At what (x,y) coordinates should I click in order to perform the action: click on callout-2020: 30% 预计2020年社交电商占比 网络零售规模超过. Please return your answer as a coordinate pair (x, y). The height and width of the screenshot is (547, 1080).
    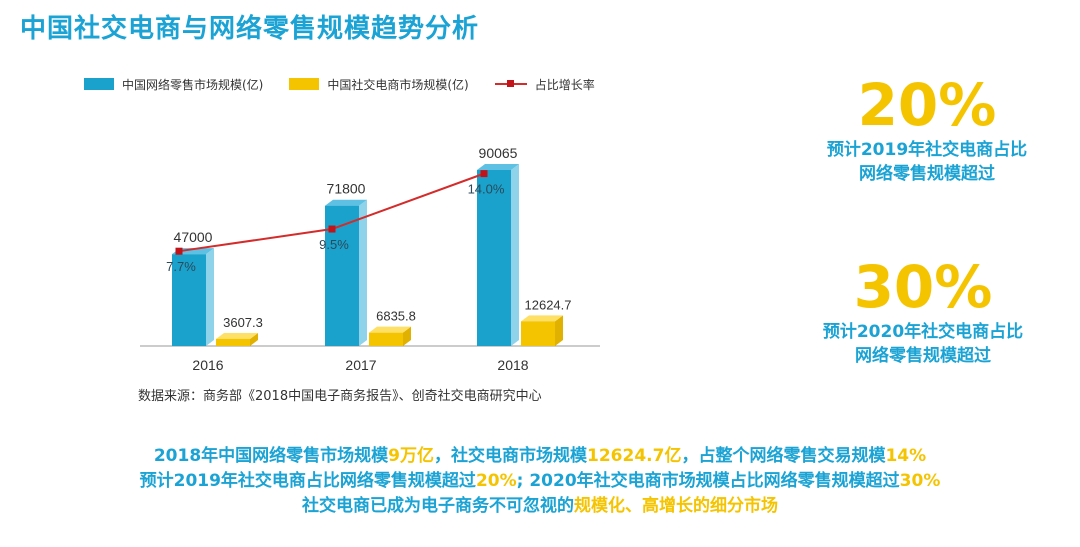
    Looking at the image, I should click on (923, 311).